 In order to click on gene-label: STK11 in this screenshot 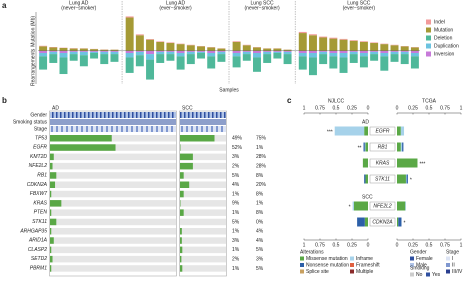, I will do `click(39, 222)`.